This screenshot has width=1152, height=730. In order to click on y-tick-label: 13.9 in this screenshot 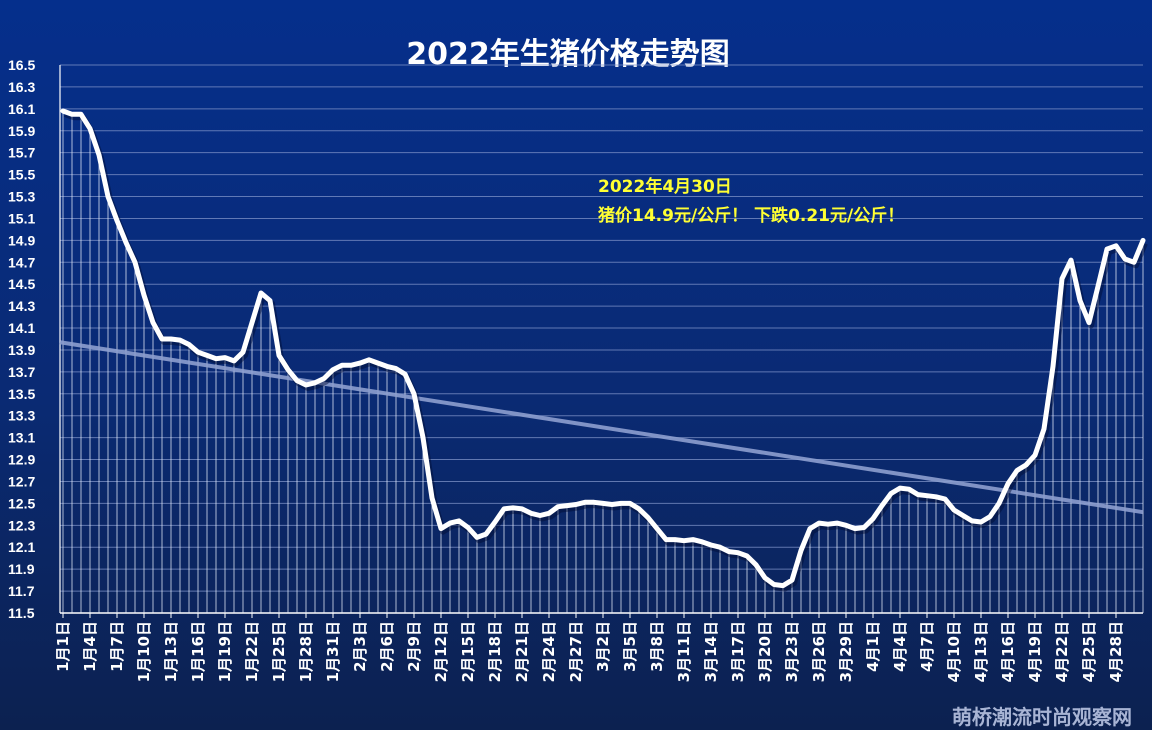, I will do `click(21, 350)`.